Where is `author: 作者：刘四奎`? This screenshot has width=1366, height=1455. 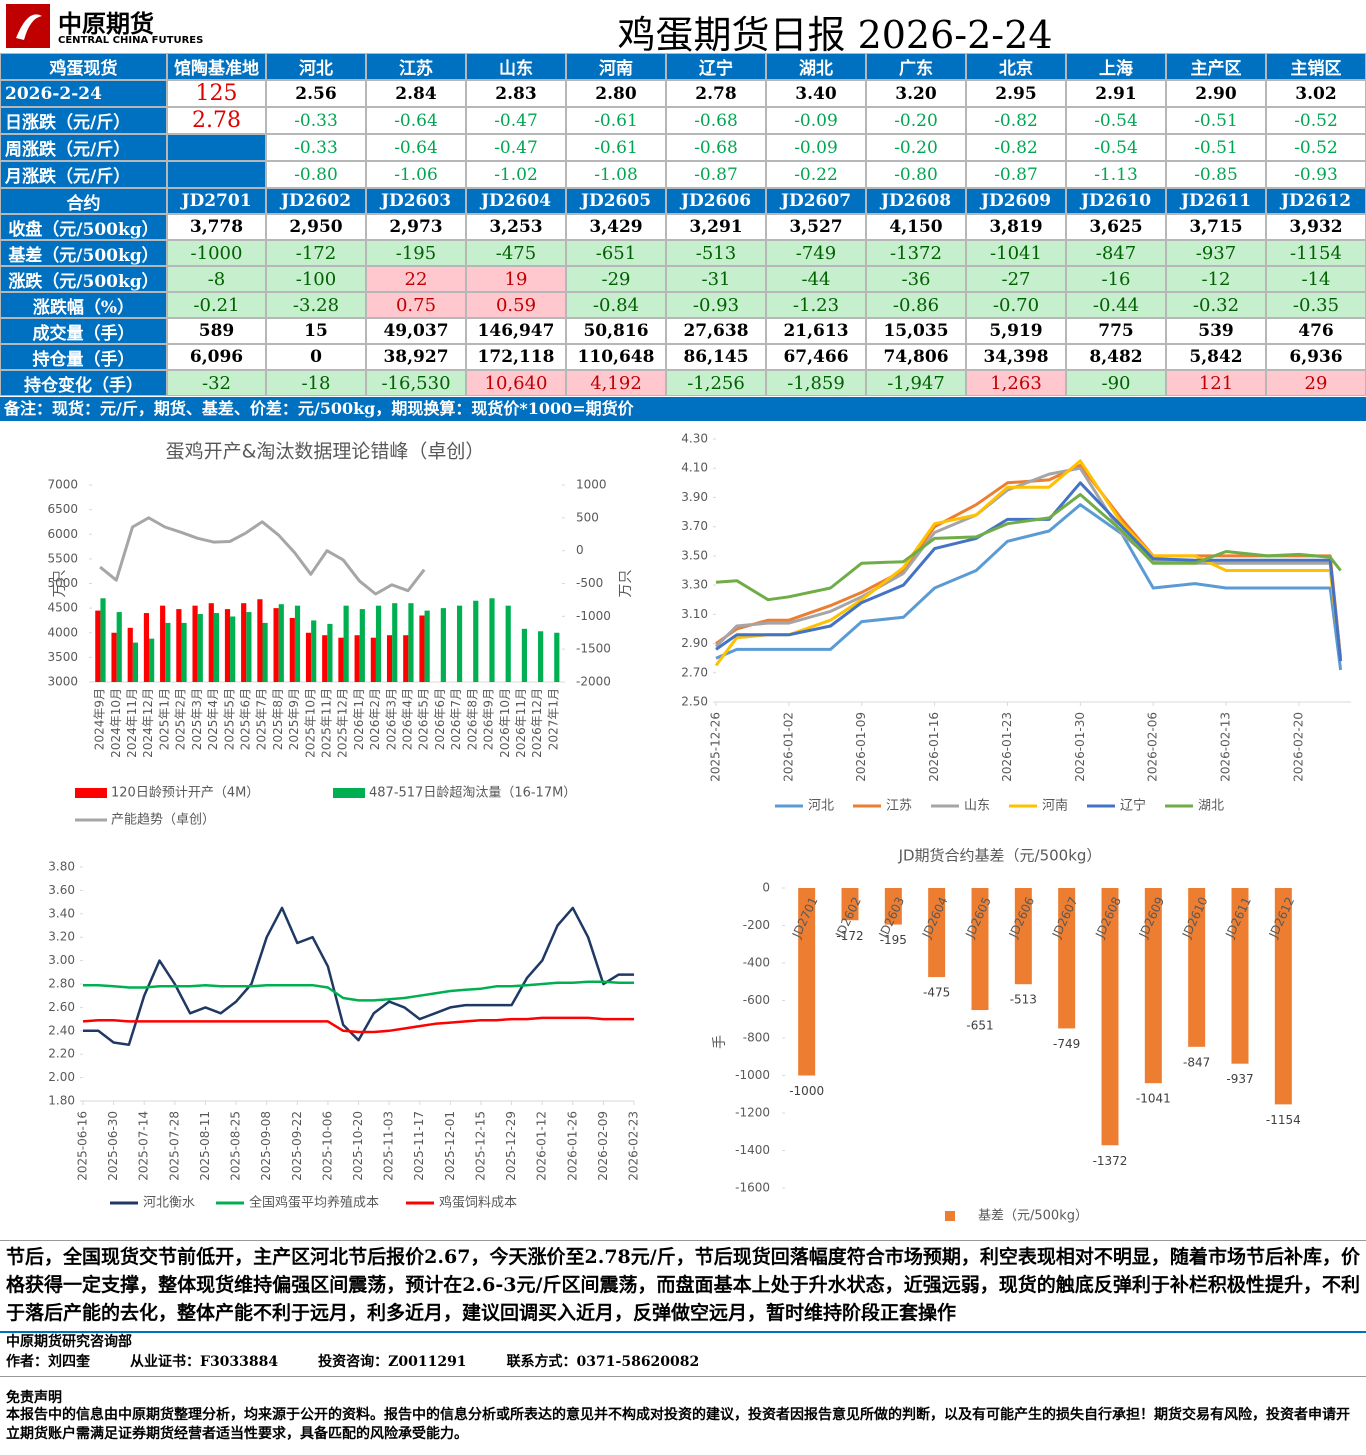
author: 作者：刘四奎 is located at coordinates (48, 1362).